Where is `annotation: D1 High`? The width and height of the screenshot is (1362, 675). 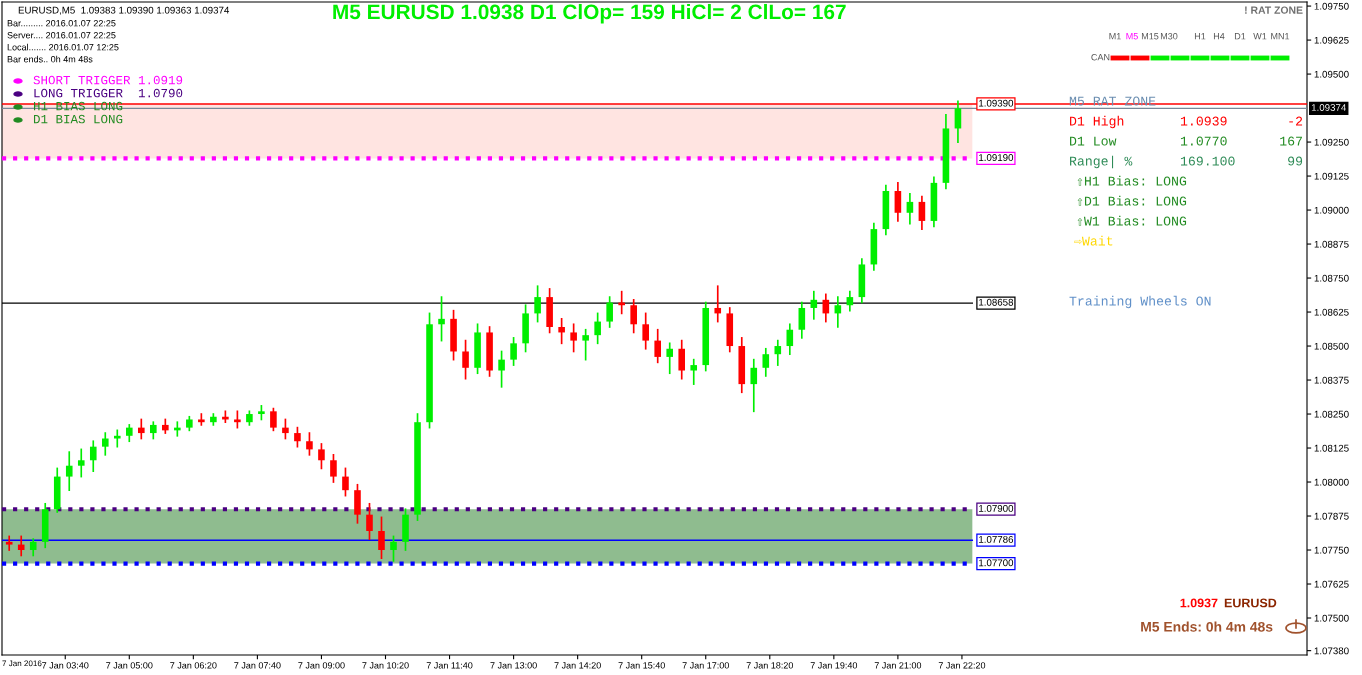
annotation: D1 High is located at coordinates (1097, 122).